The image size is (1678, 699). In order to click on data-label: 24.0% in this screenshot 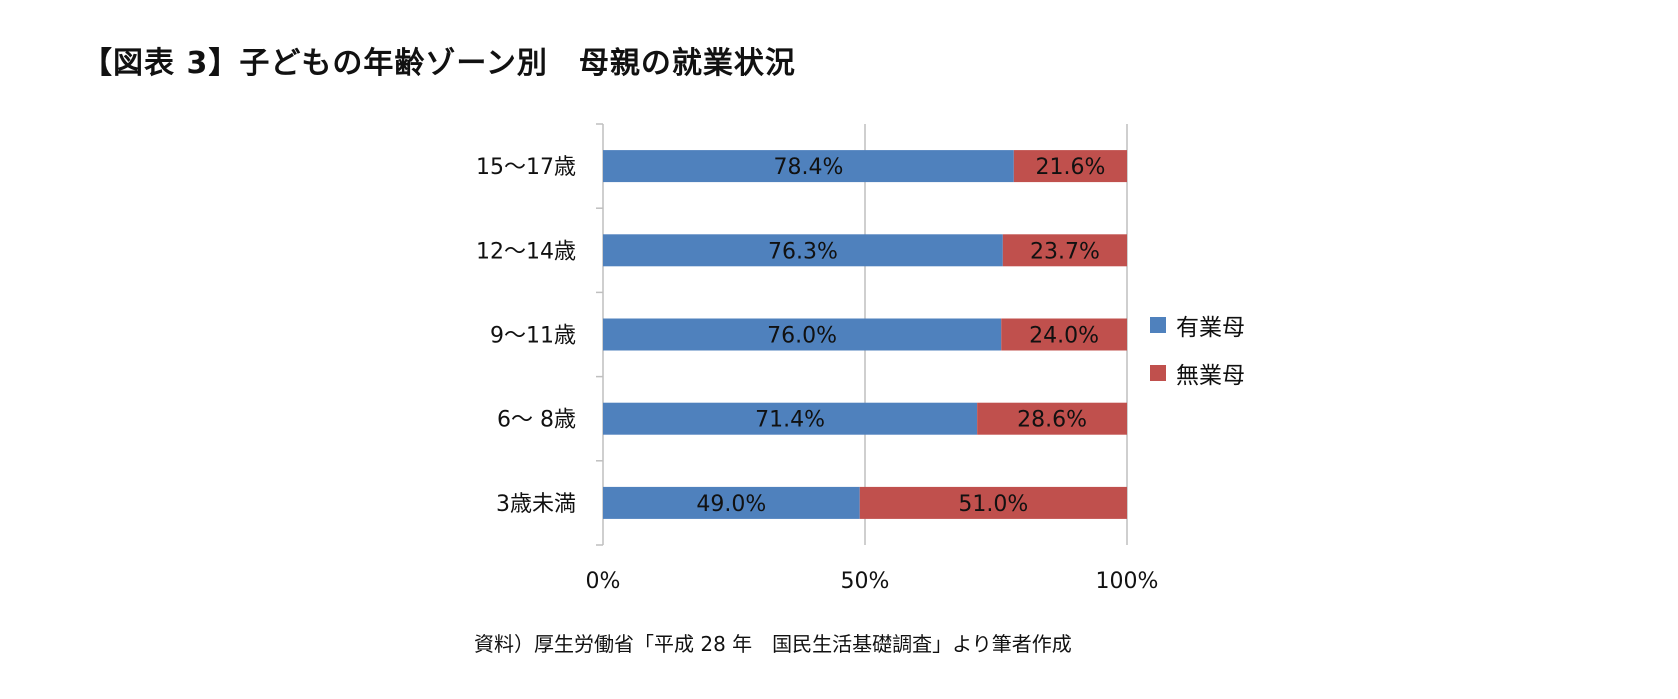, I will do `click(1064, 336)`.